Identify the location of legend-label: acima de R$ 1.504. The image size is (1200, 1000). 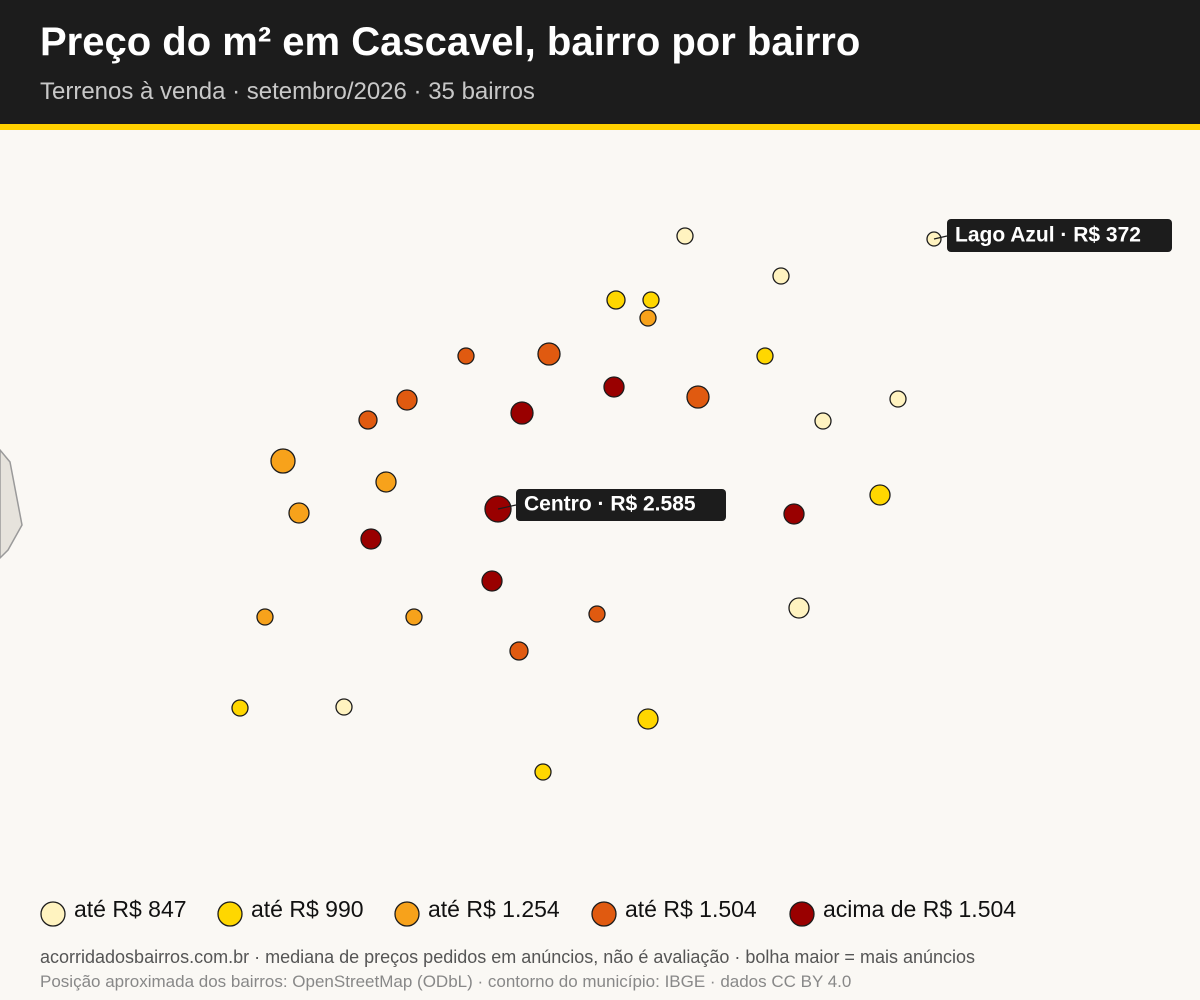
(919, 909).